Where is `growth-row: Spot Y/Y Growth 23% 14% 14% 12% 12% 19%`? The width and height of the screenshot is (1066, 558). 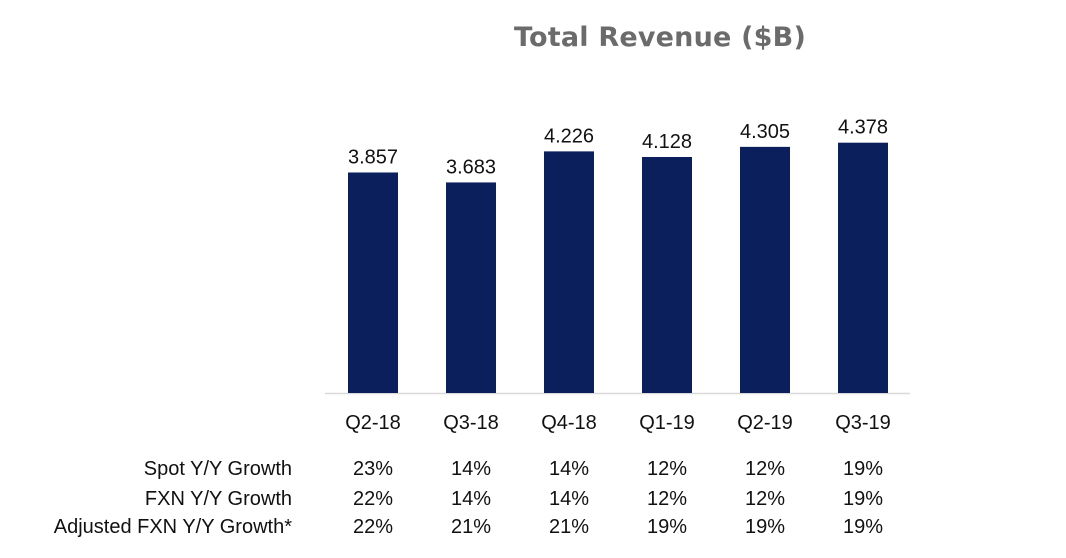 growth-row: Spot Y/Y Growth 23% 14% 14% 12% 12% 19% is located at coordinates (533, 472).